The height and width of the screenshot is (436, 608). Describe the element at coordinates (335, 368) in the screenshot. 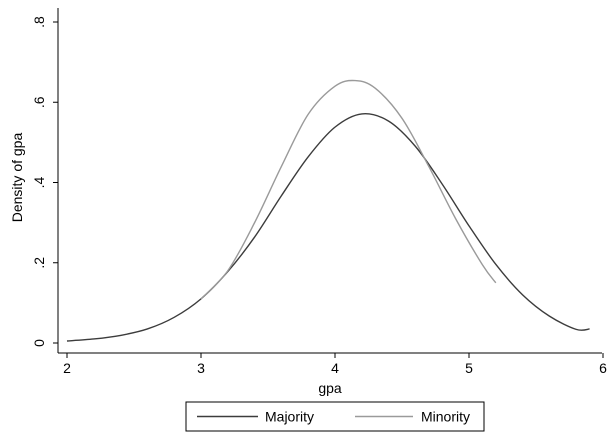

I see `x-tick-label: 4` at that location.